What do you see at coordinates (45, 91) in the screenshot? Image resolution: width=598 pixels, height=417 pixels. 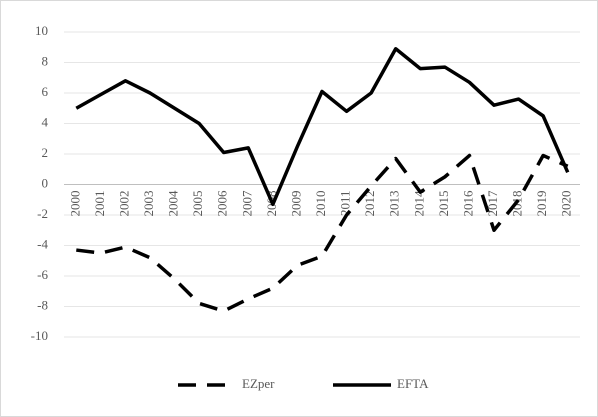 I see `y-tick-label: 6` at bounding box center [45, 91].